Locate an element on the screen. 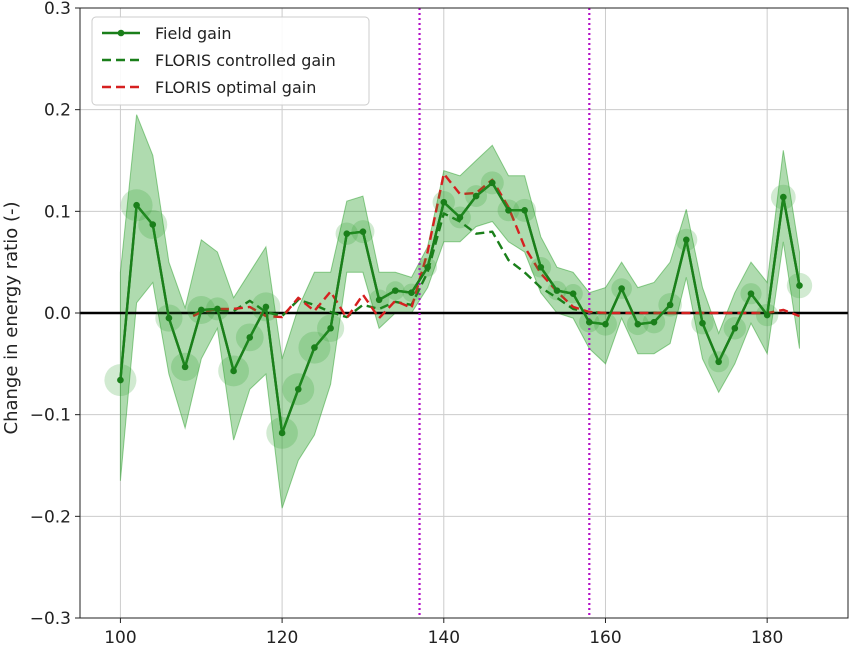 The height and width of the screenshot is (646, 850). x-tick-label: 100 is located at coordinates (120, 637).